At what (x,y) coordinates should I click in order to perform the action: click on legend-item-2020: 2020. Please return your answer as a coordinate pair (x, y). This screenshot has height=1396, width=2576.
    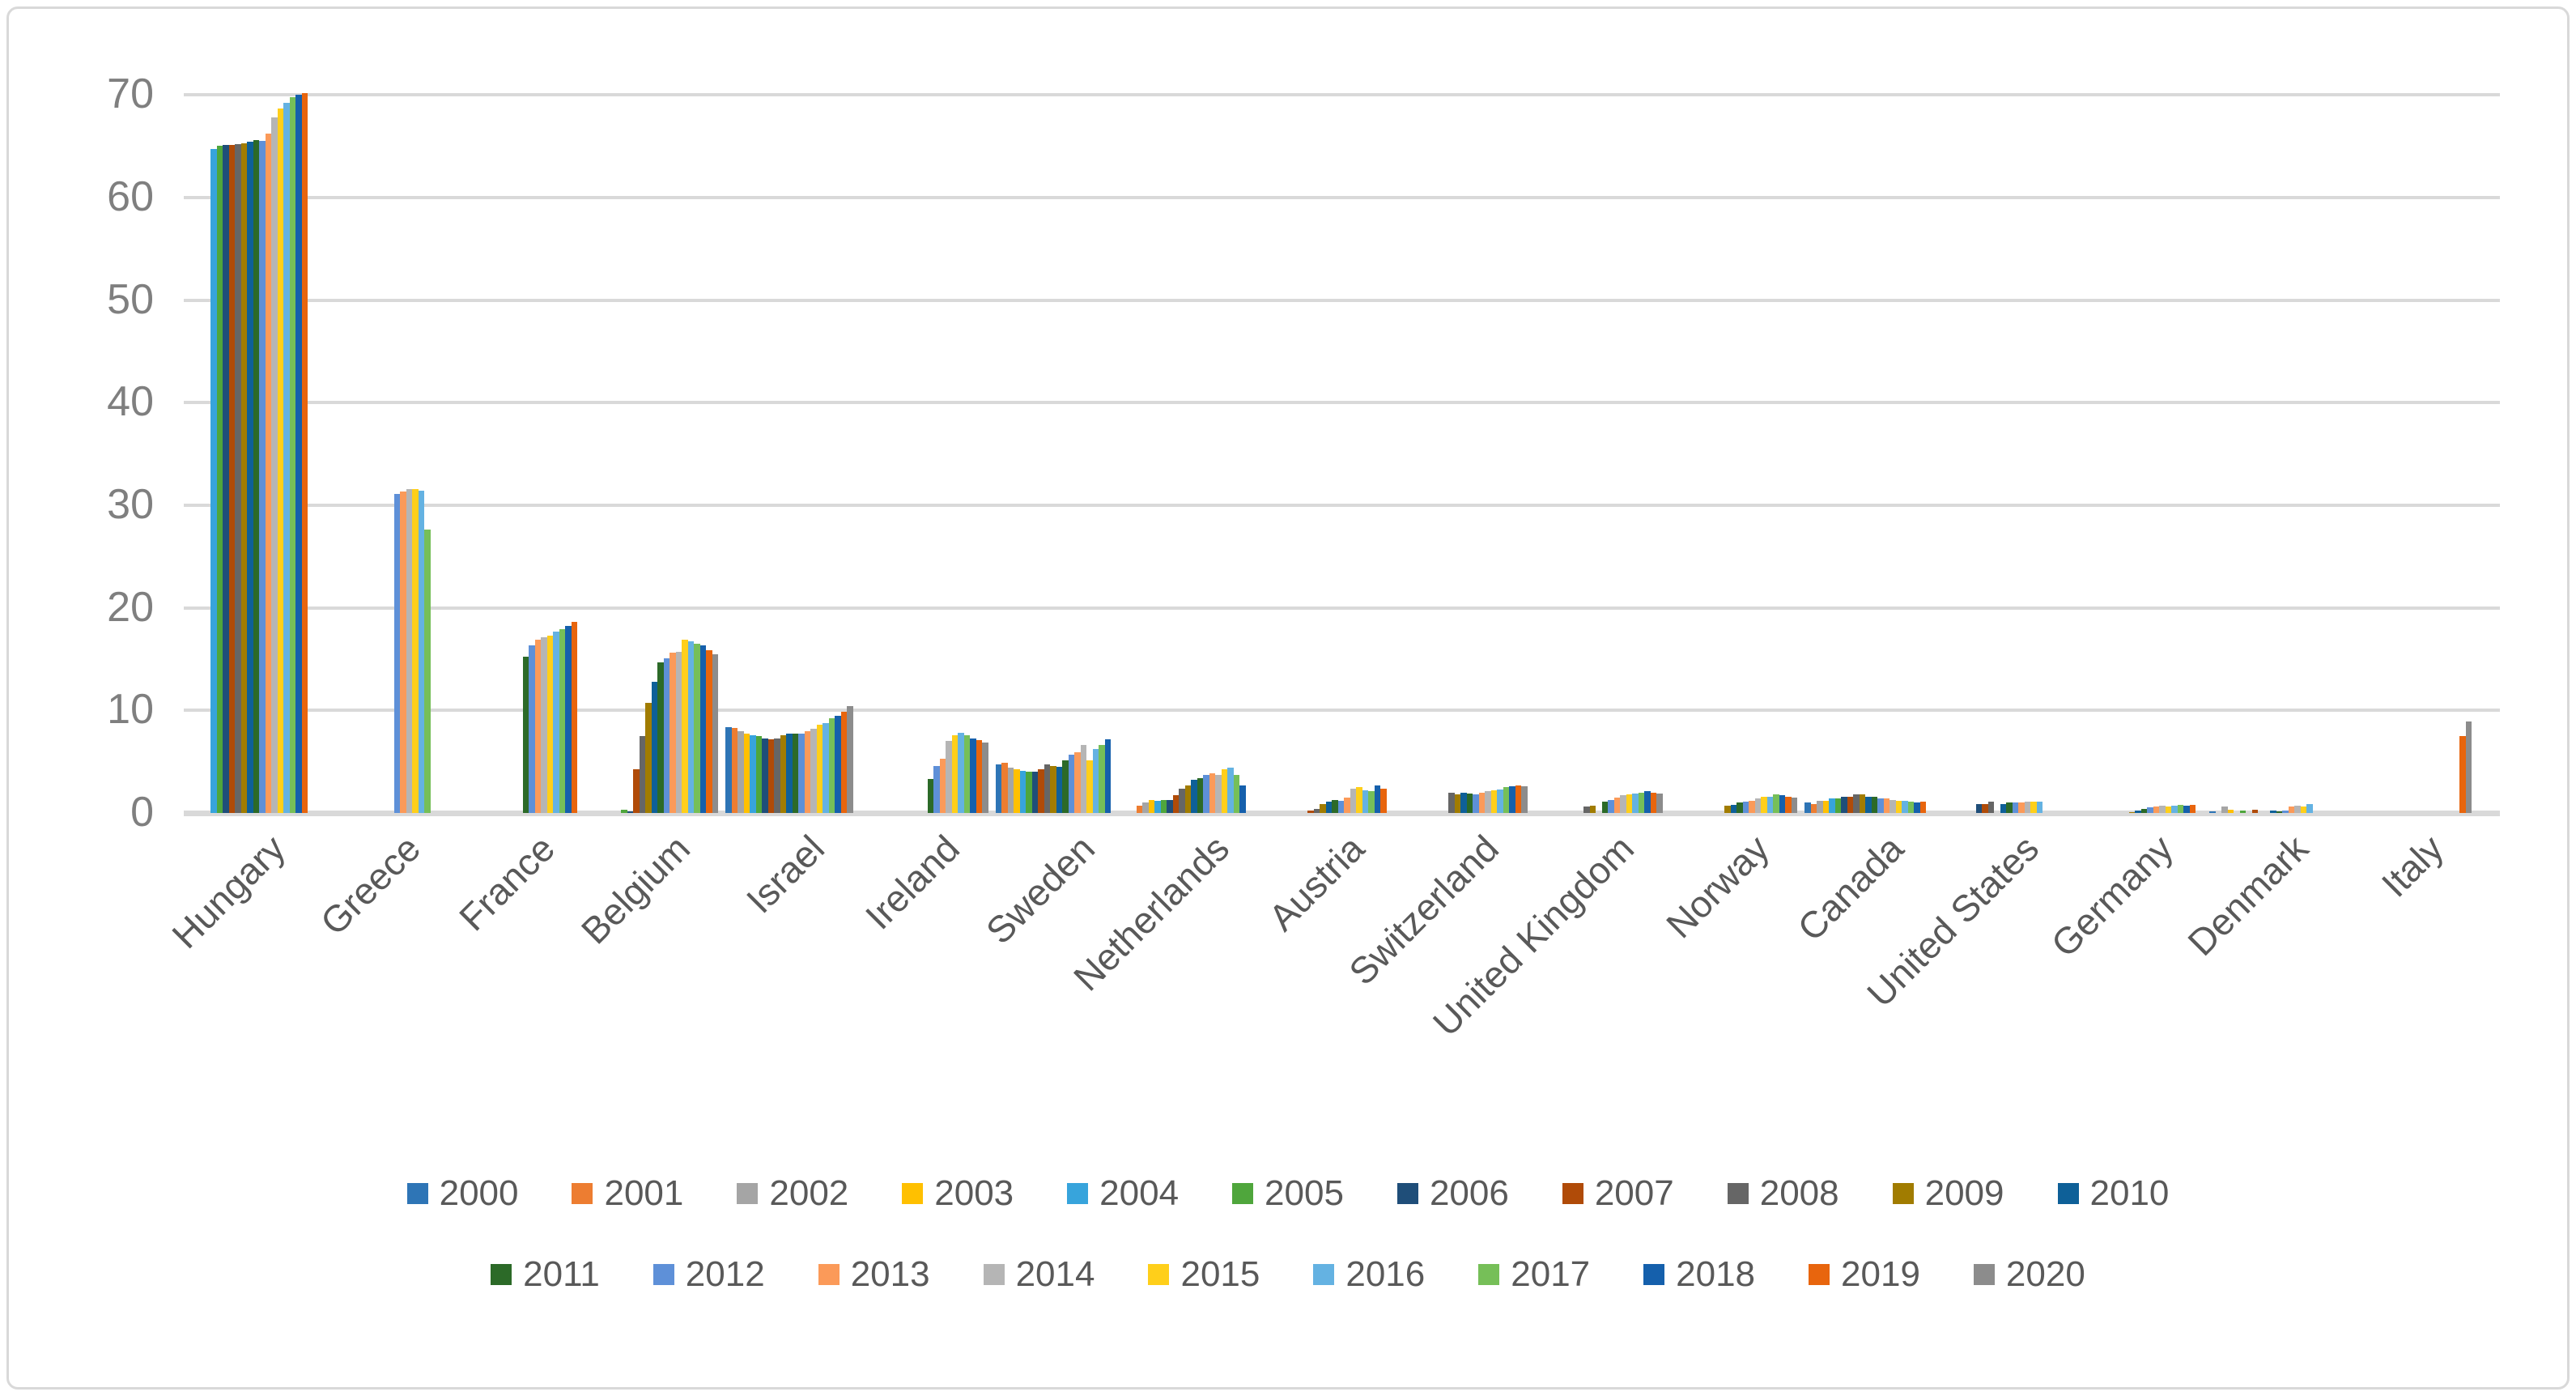
    Looking at the image, I should click on (2029, 1274).